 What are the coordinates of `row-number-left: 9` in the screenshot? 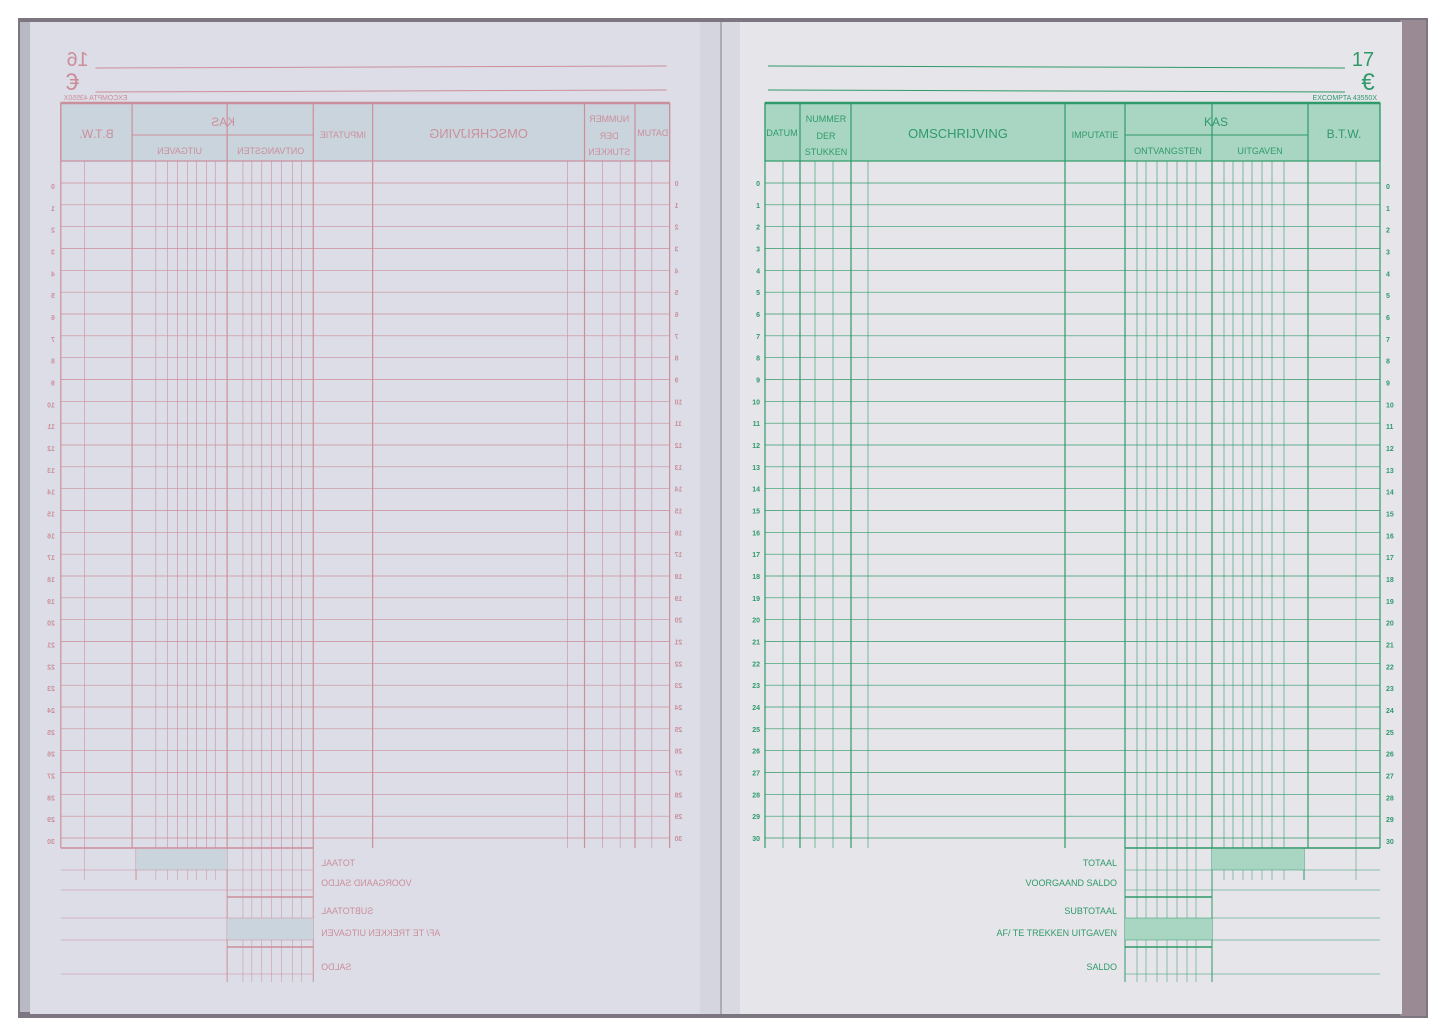 It's located at (758, 381).